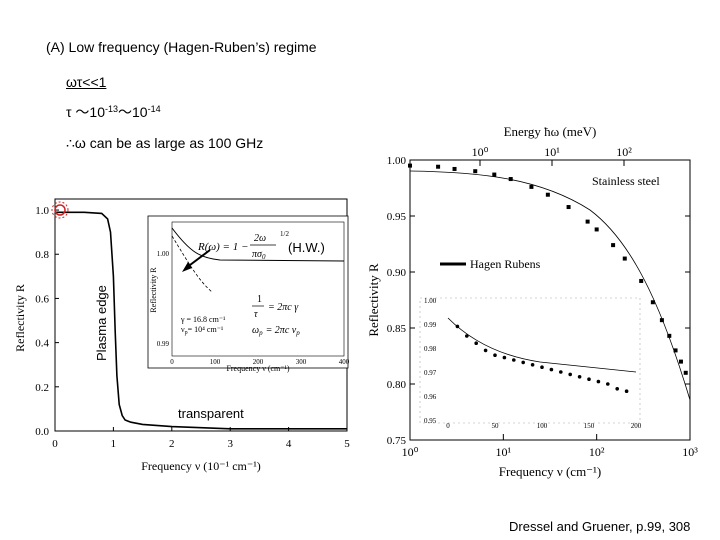 The height and width of the screenshot is (540, 720). What do you see at coordinates (202, 330) in the screenshot?
I see `svg-text: νp= 10⁴ cm⁻¹` at bounding box center [202, 330].